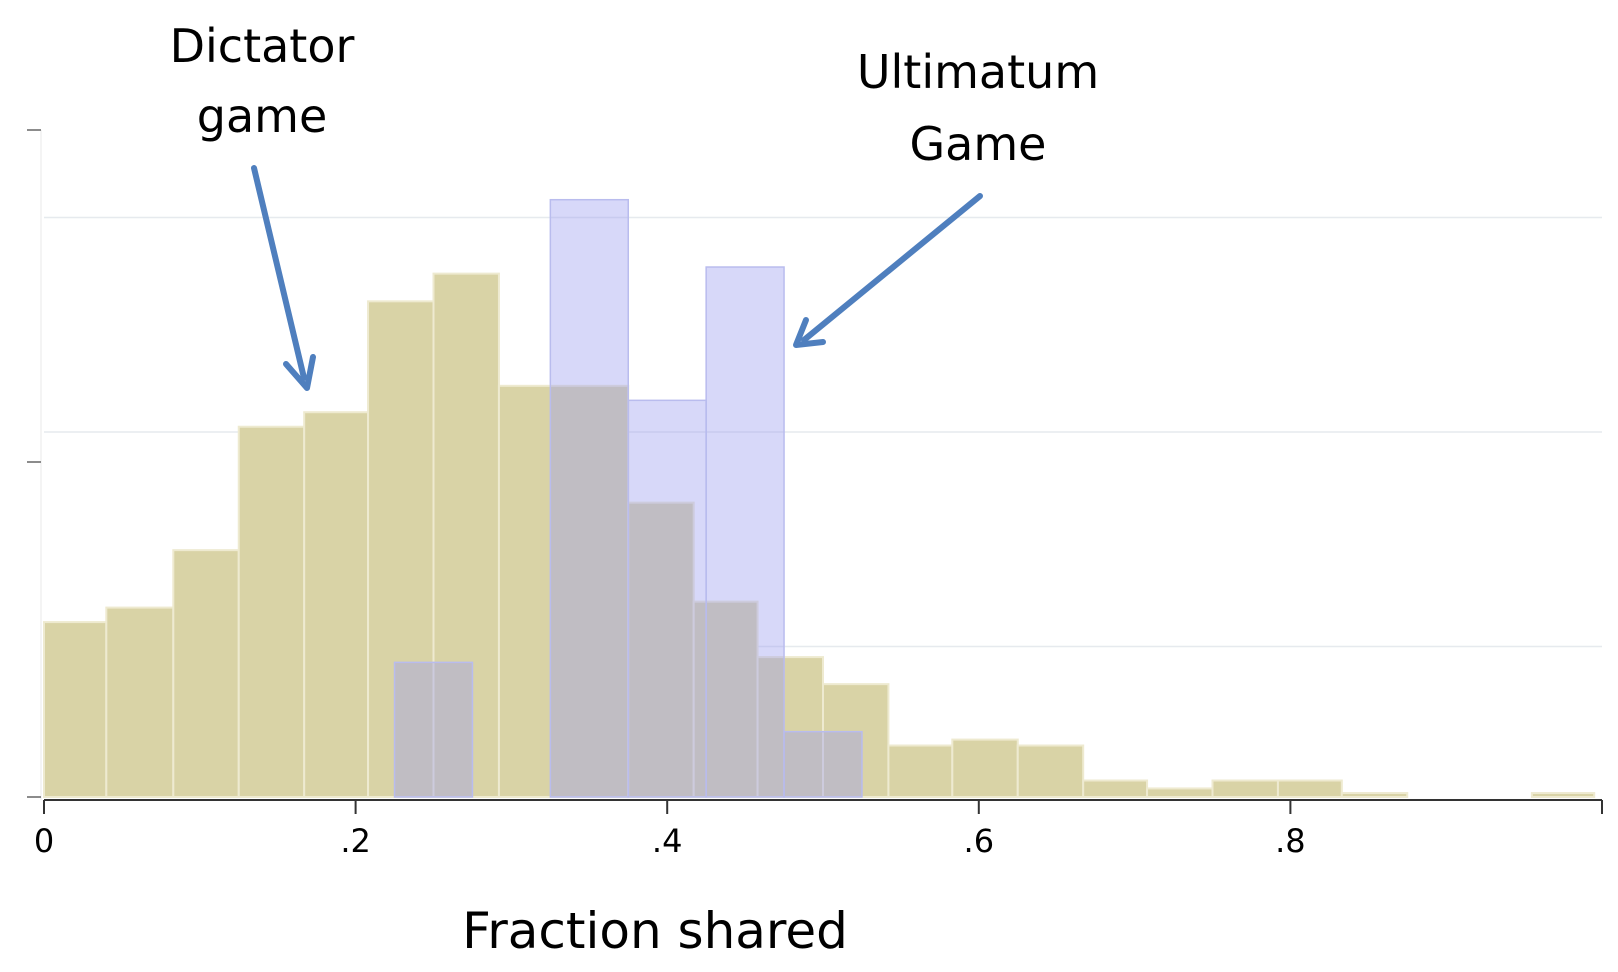  What do you see at coordinates (262, 116) in the screenshot?
I see `dictator-annotation-line-2: game` at bounding box center [262, 116].